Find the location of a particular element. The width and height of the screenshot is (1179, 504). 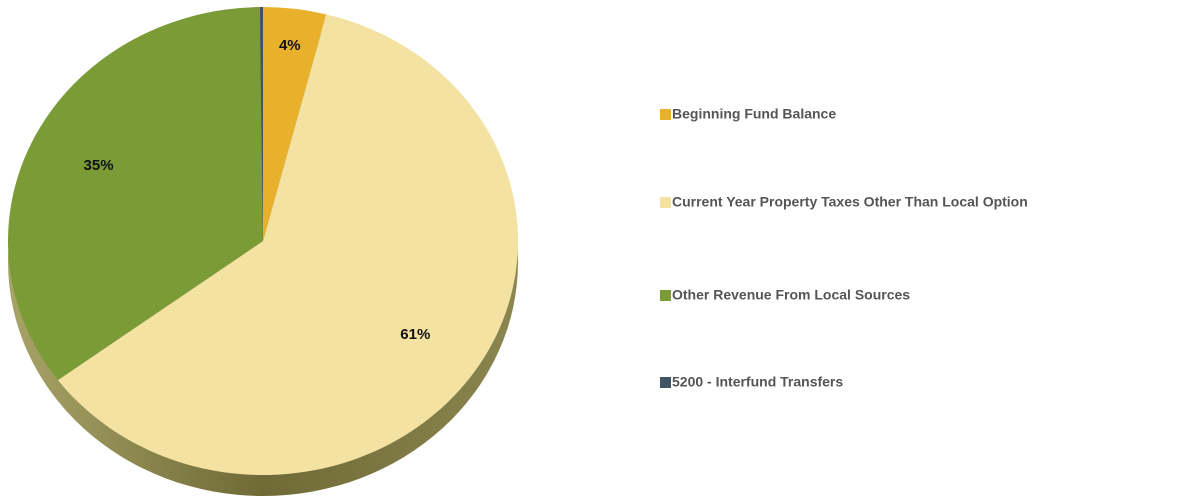

legend-label: 5200 - Interfund Transfers is located at coordinates (757, 382).